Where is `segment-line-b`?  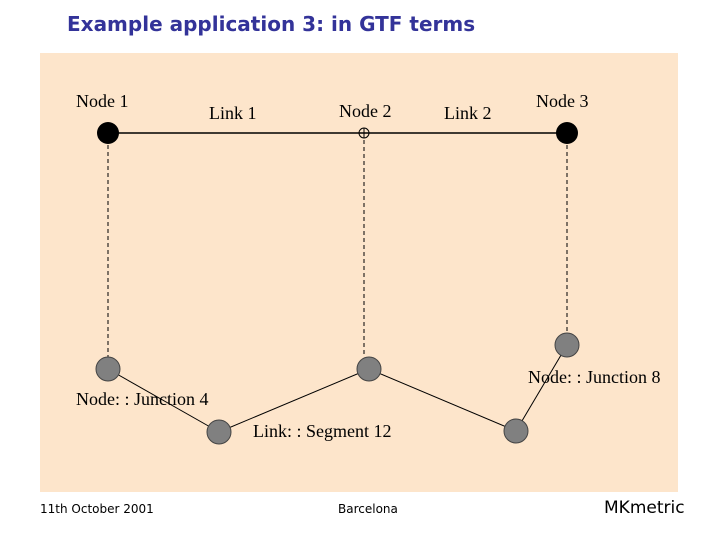
segment-line-b is located at coordinates (294, 400).